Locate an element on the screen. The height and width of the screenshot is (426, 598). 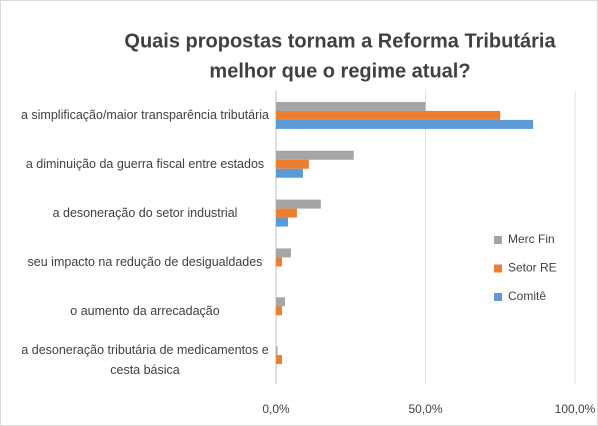
x-tick-label: 50,0% is located at coordinates (425, 409).